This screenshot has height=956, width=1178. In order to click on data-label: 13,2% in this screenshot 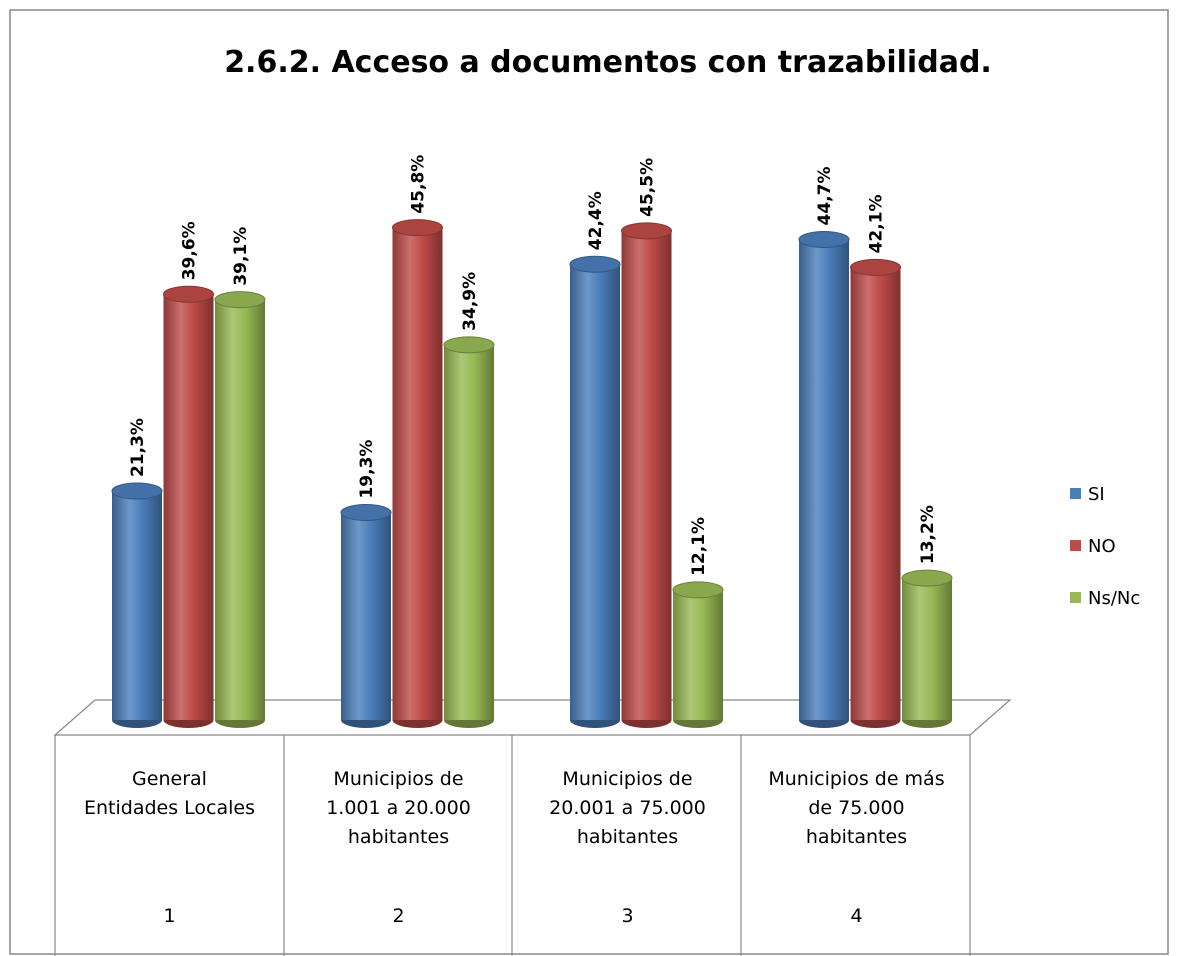, I will do `click(928, 534)`.